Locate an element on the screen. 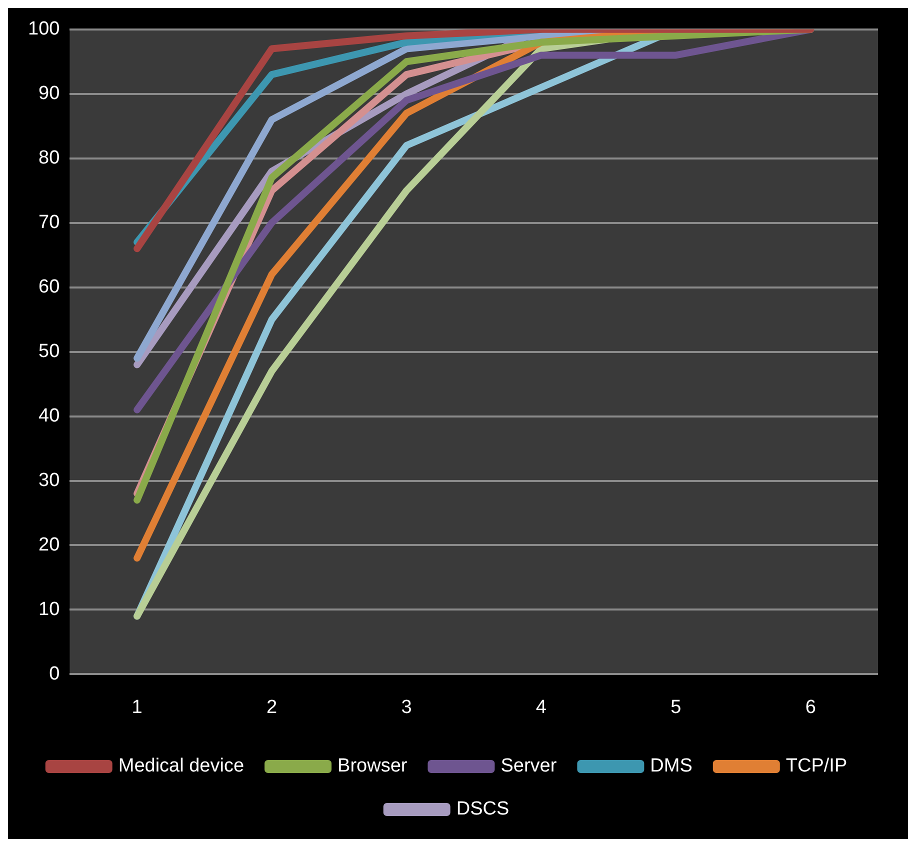  y-tick-label: 20 is located at coordinates (49, 545).